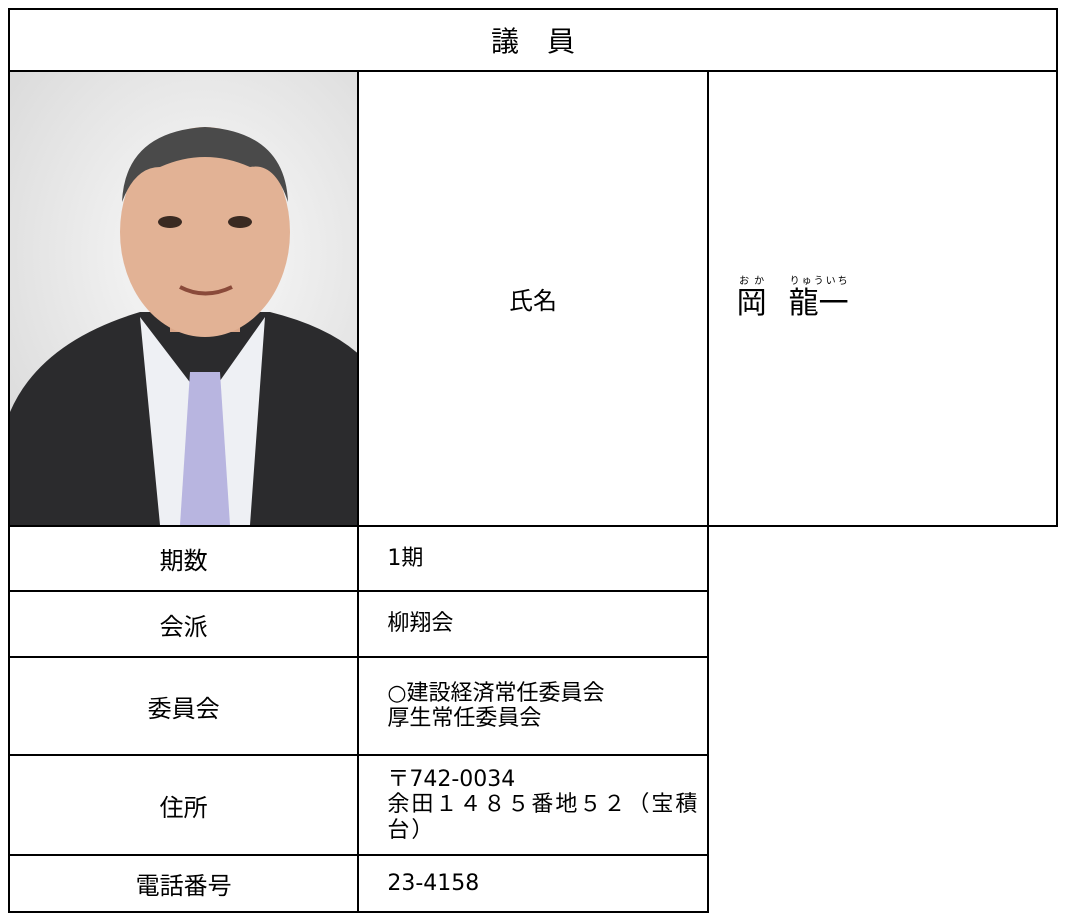 The width and height of the screenshot is (1065, 913). I want to click on row-value: 柳翔会, so click(533, 624).